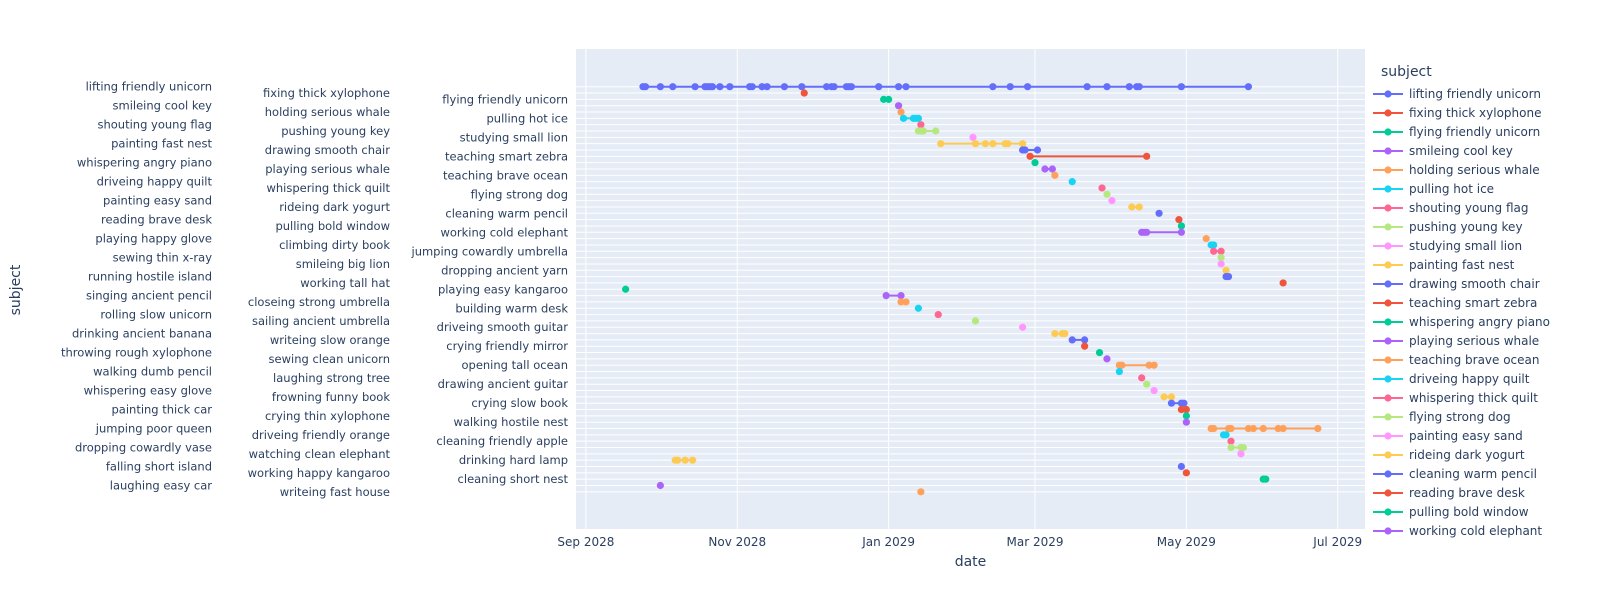 This screenshot has width=1603, height=604. What do you see at coordinates (1455, 398) in the screenshot?
I see `legend-item: whispering thick quilt` at bounding box center [1455, 398].